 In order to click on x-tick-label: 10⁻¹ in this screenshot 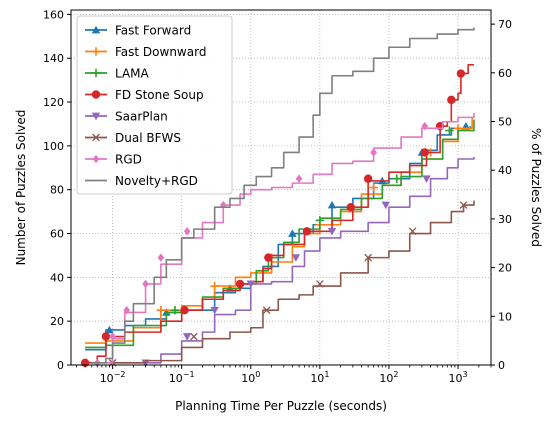, I will do `click(182, 377)`.